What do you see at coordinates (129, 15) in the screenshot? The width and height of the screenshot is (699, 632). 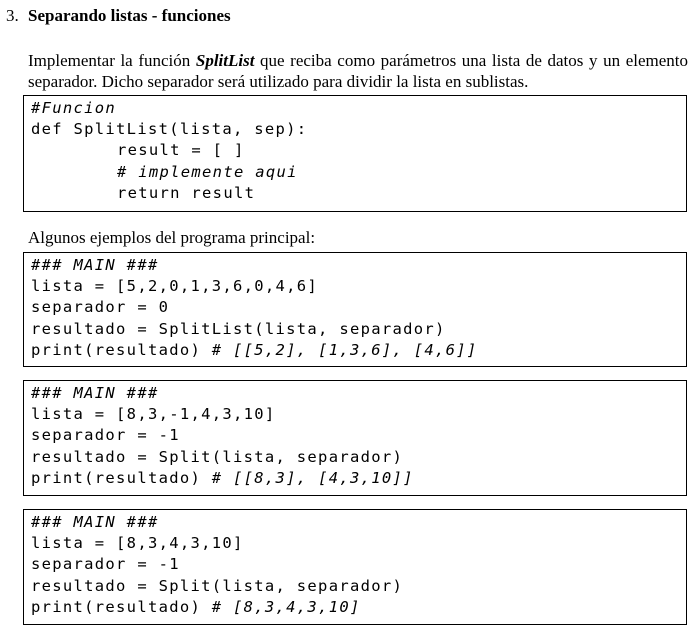 I see `section-title: Separando listas - funciones` at bounding box center [129, 15].